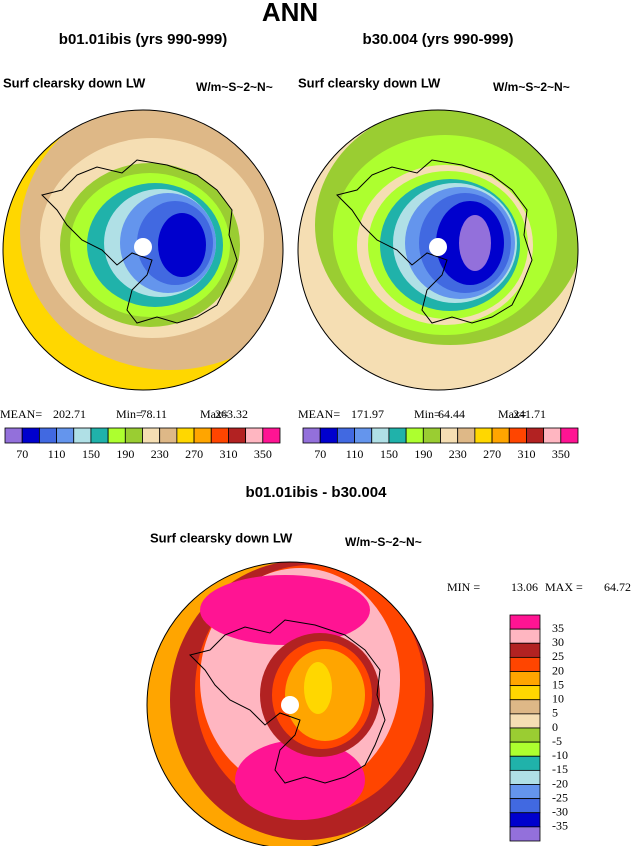 The image size is (631, 846). What do you see at coordinates (524, 587) in the screenshot?
I see `stat-value: 13.06` at bounding box center [524, 587].